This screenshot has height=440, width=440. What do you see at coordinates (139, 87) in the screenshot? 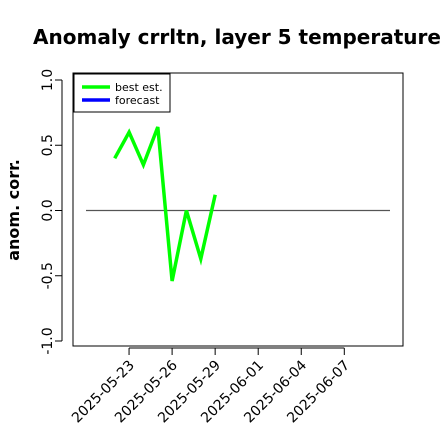
I see `legend-label-best-est: best est.` at bounding box center [139, 87].